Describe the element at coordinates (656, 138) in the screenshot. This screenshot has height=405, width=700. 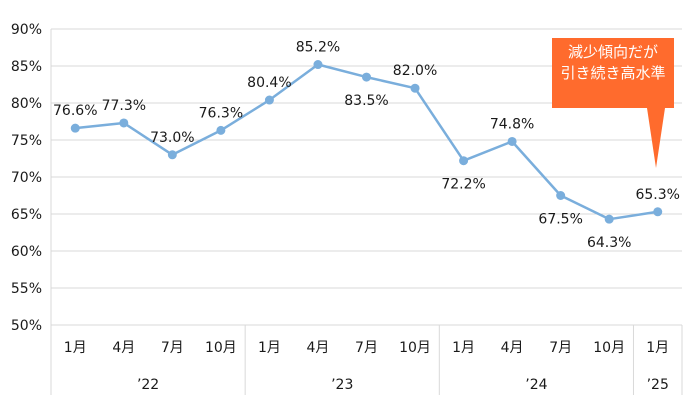
I see `annotation-callout-pointer` at that location.